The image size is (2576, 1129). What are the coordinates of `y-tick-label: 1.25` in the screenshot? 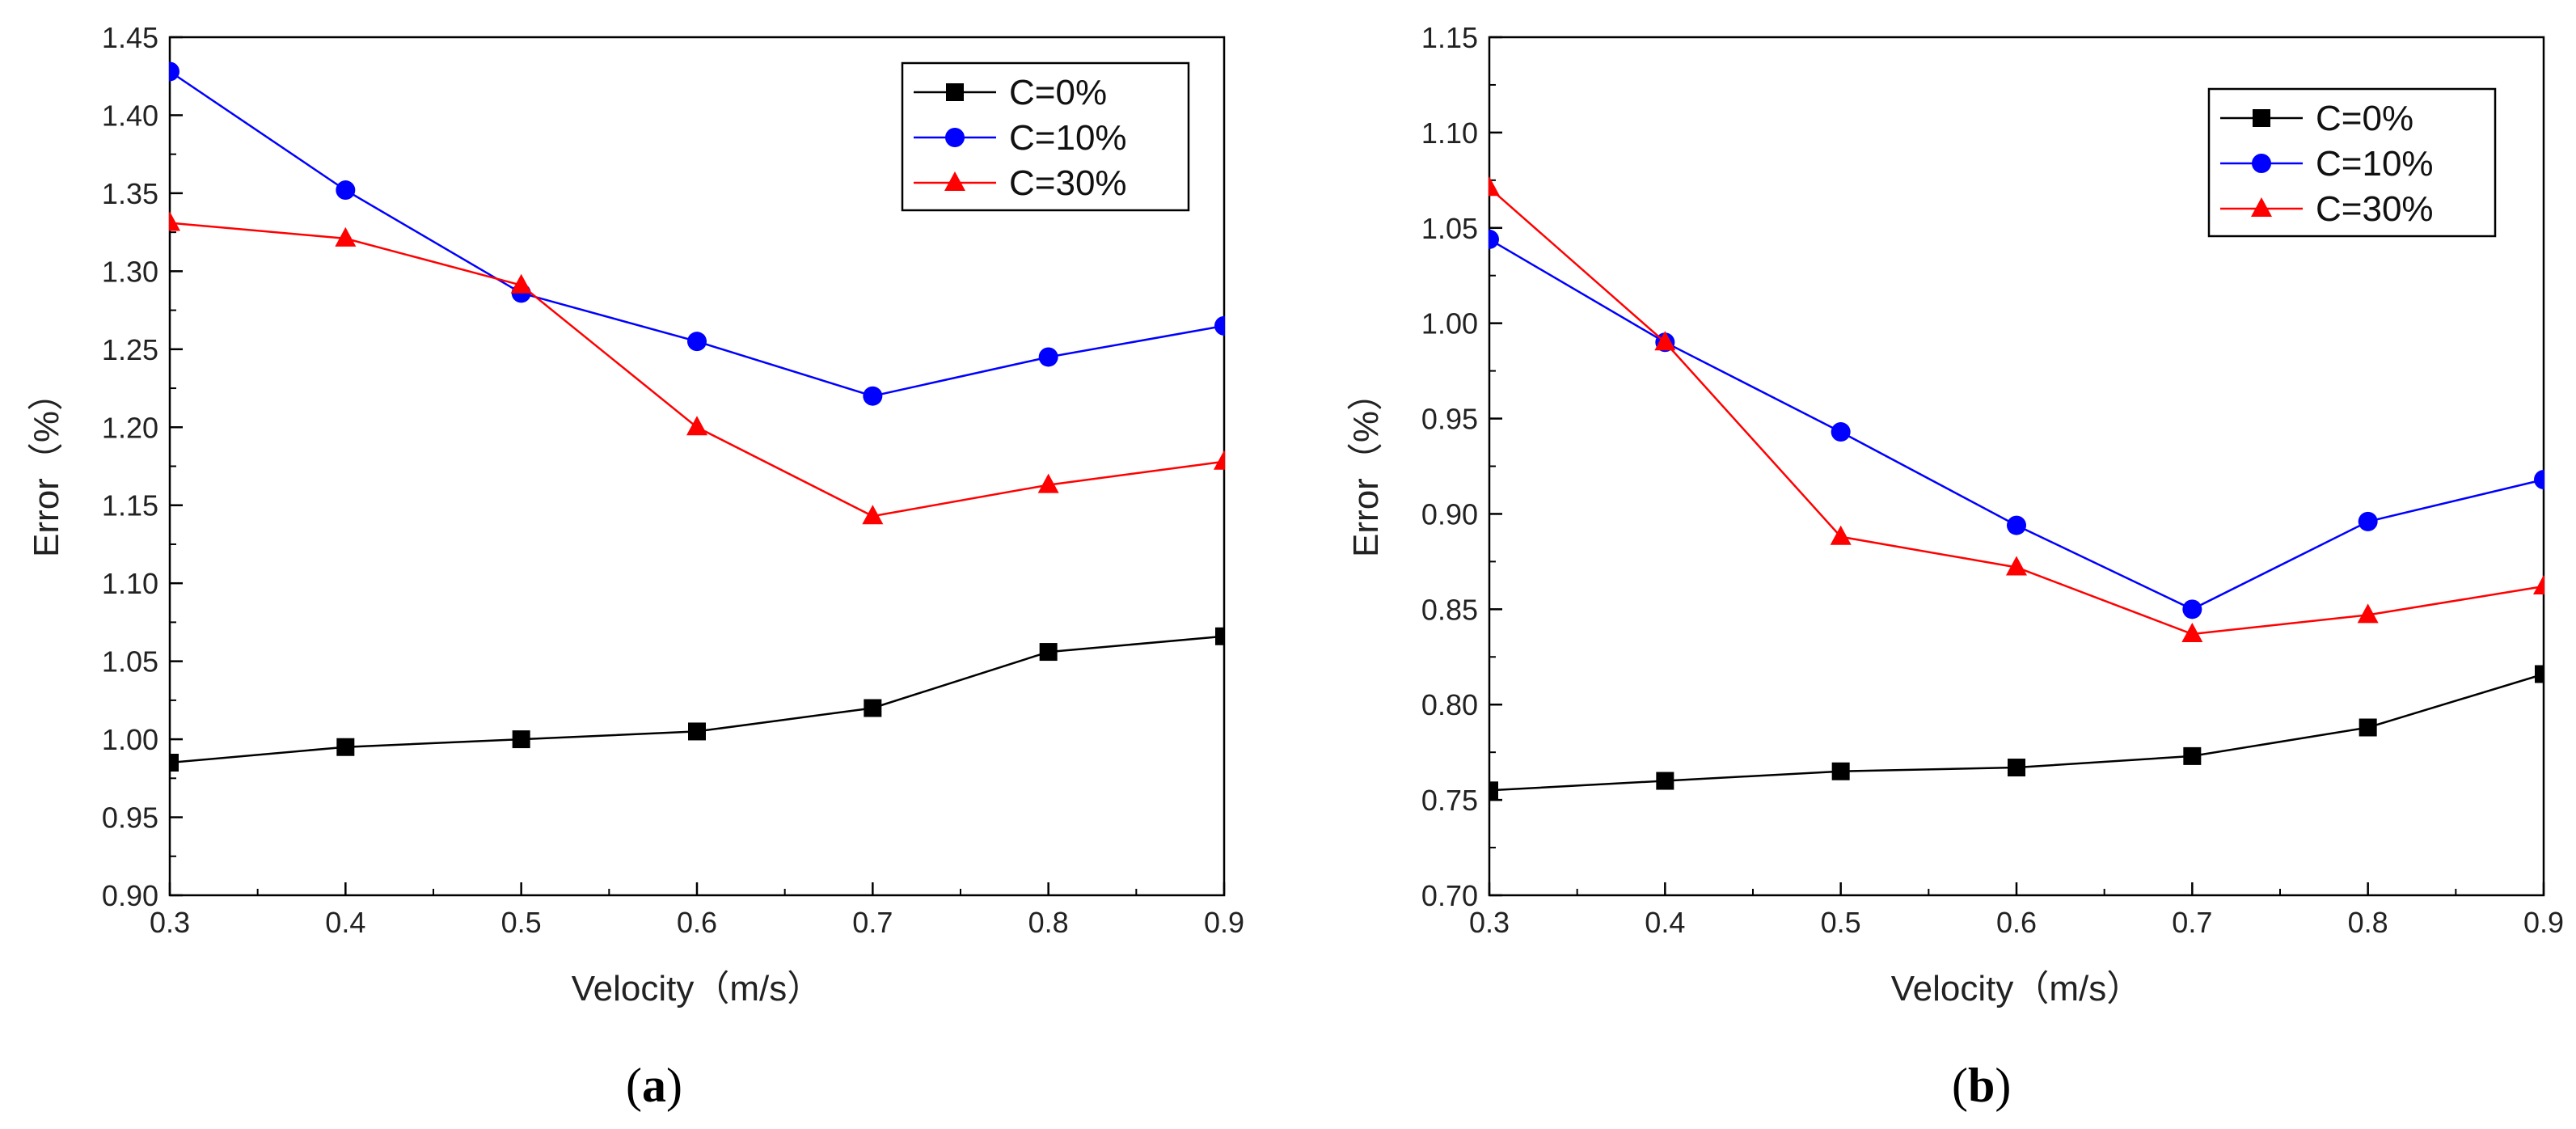 It's located at (130, 349).